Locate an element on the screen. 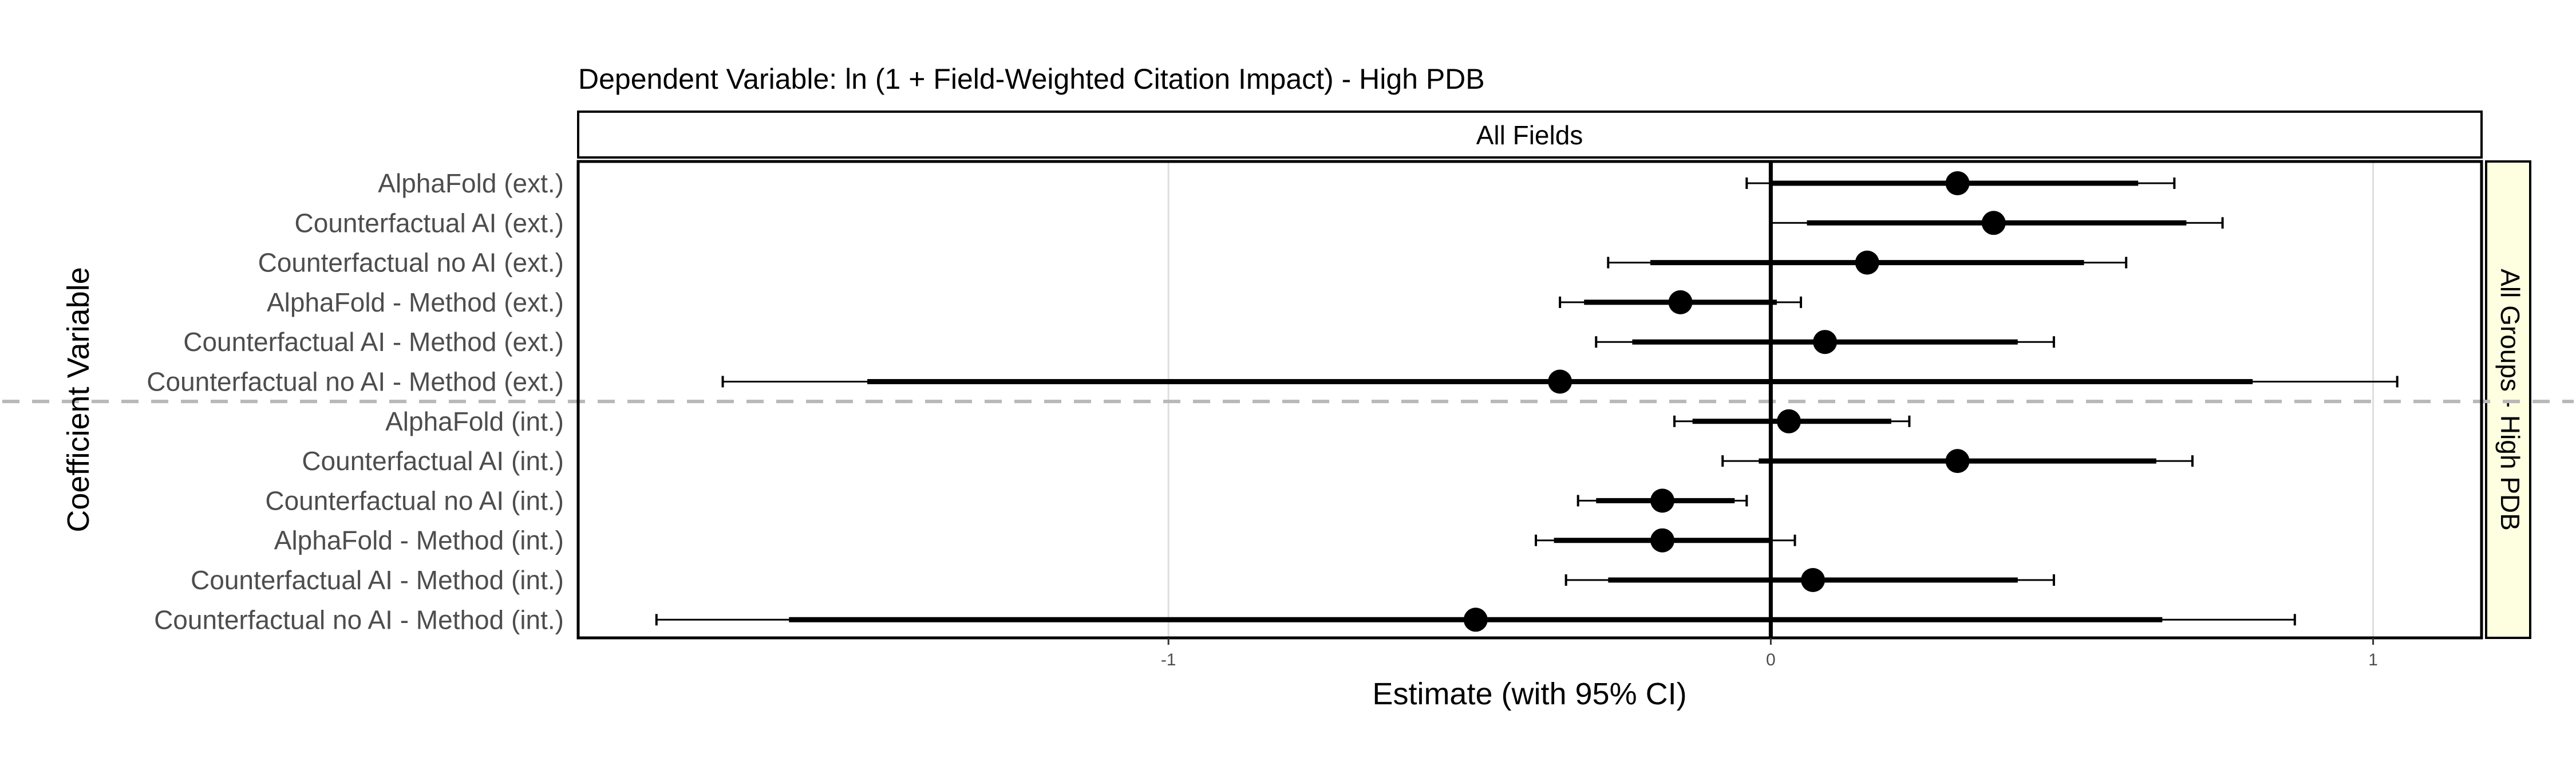 This screenshot has width=2576, height=773. y-tick-label: AlphaFold (int.) is located at coordinates (474, 421).